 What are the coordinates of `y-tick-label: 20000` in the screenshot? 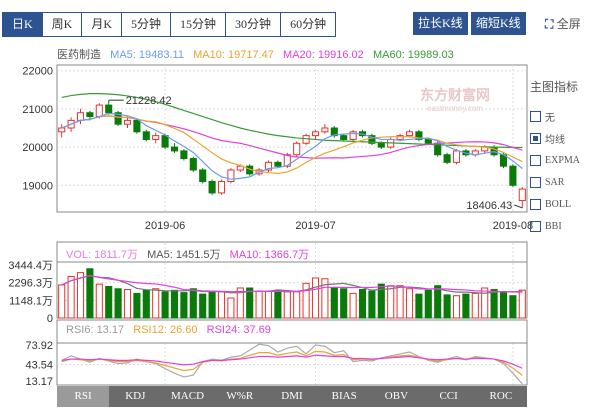 It's located at (37, 148).